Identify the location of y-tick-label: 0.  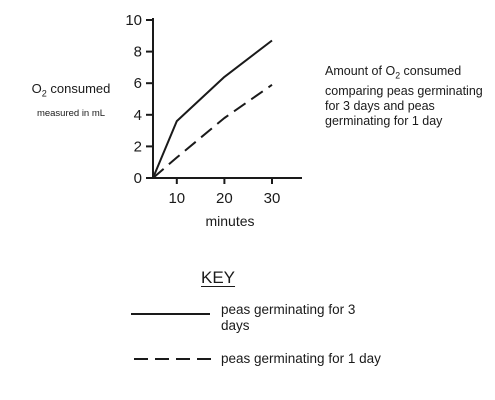
(138, 178).